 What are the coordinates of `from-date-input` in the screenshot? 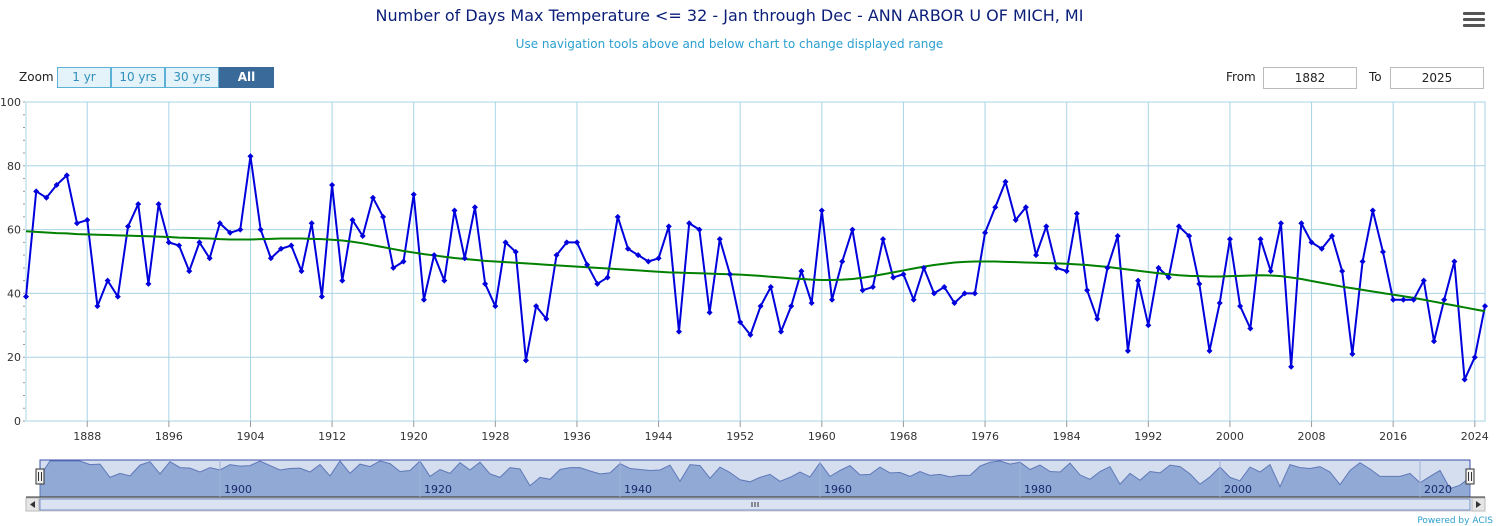 It's located at (1310, 78).